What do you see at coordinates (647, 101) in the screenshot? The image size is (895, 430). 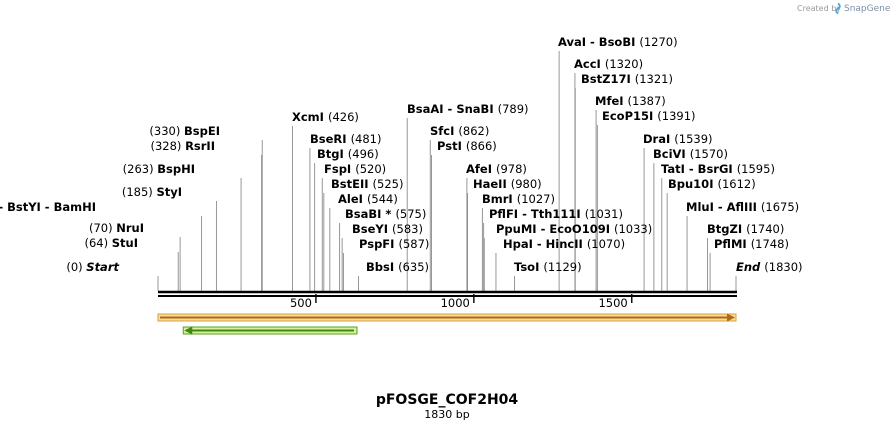 I see `site-position: (1387)` at bounding box center [647, 101].